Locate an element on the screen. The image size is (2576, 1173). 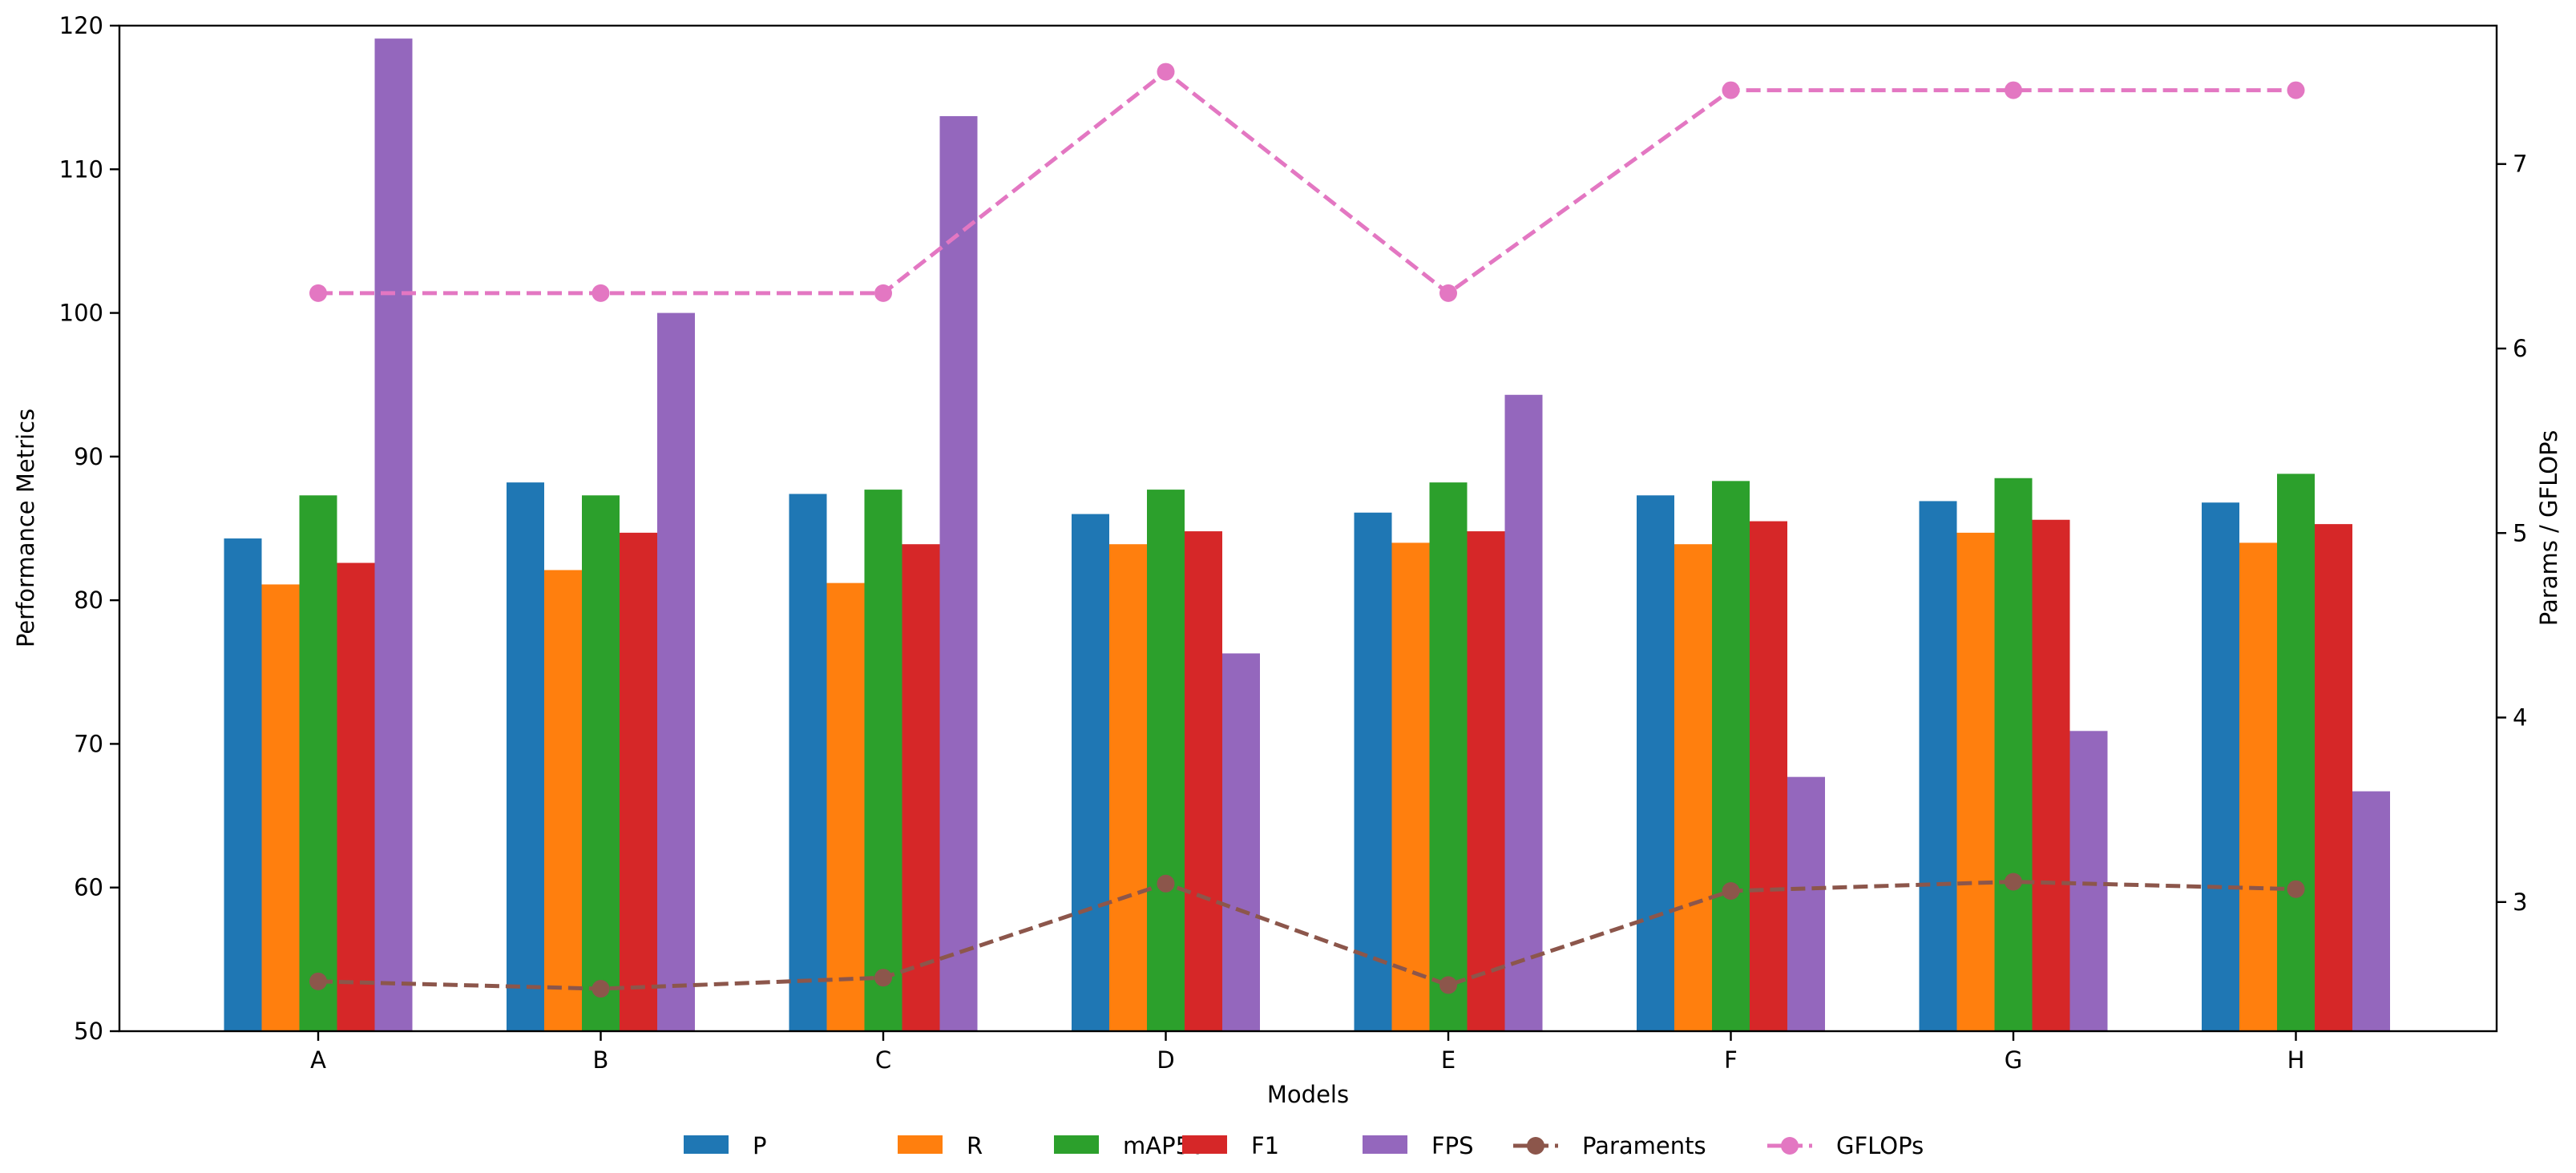
y-tick-label-80: 80 is located at coordinates (89, 600).